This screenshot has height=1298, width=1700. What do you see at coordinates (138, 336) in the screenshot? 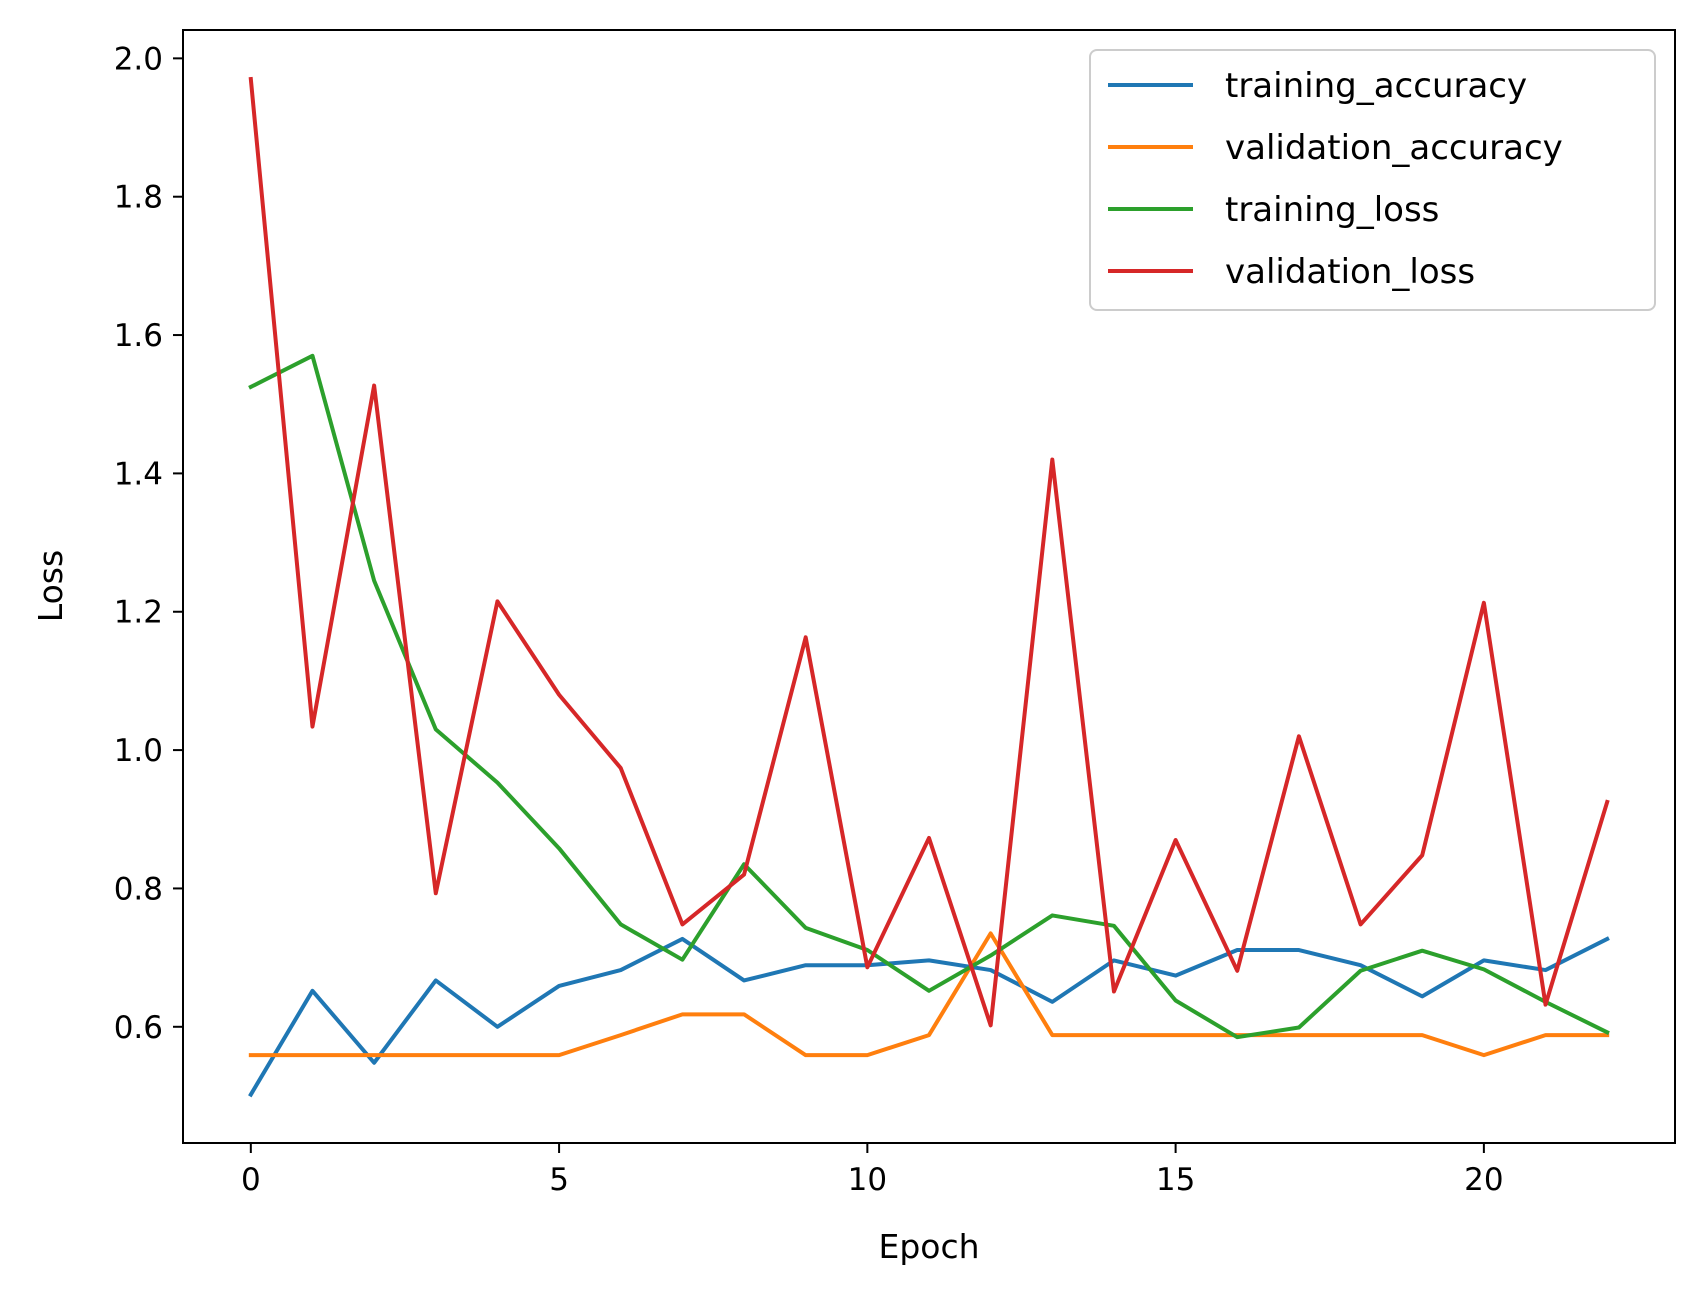
I see `y-tick-label: 1.6` at bounding box center [138, 336].